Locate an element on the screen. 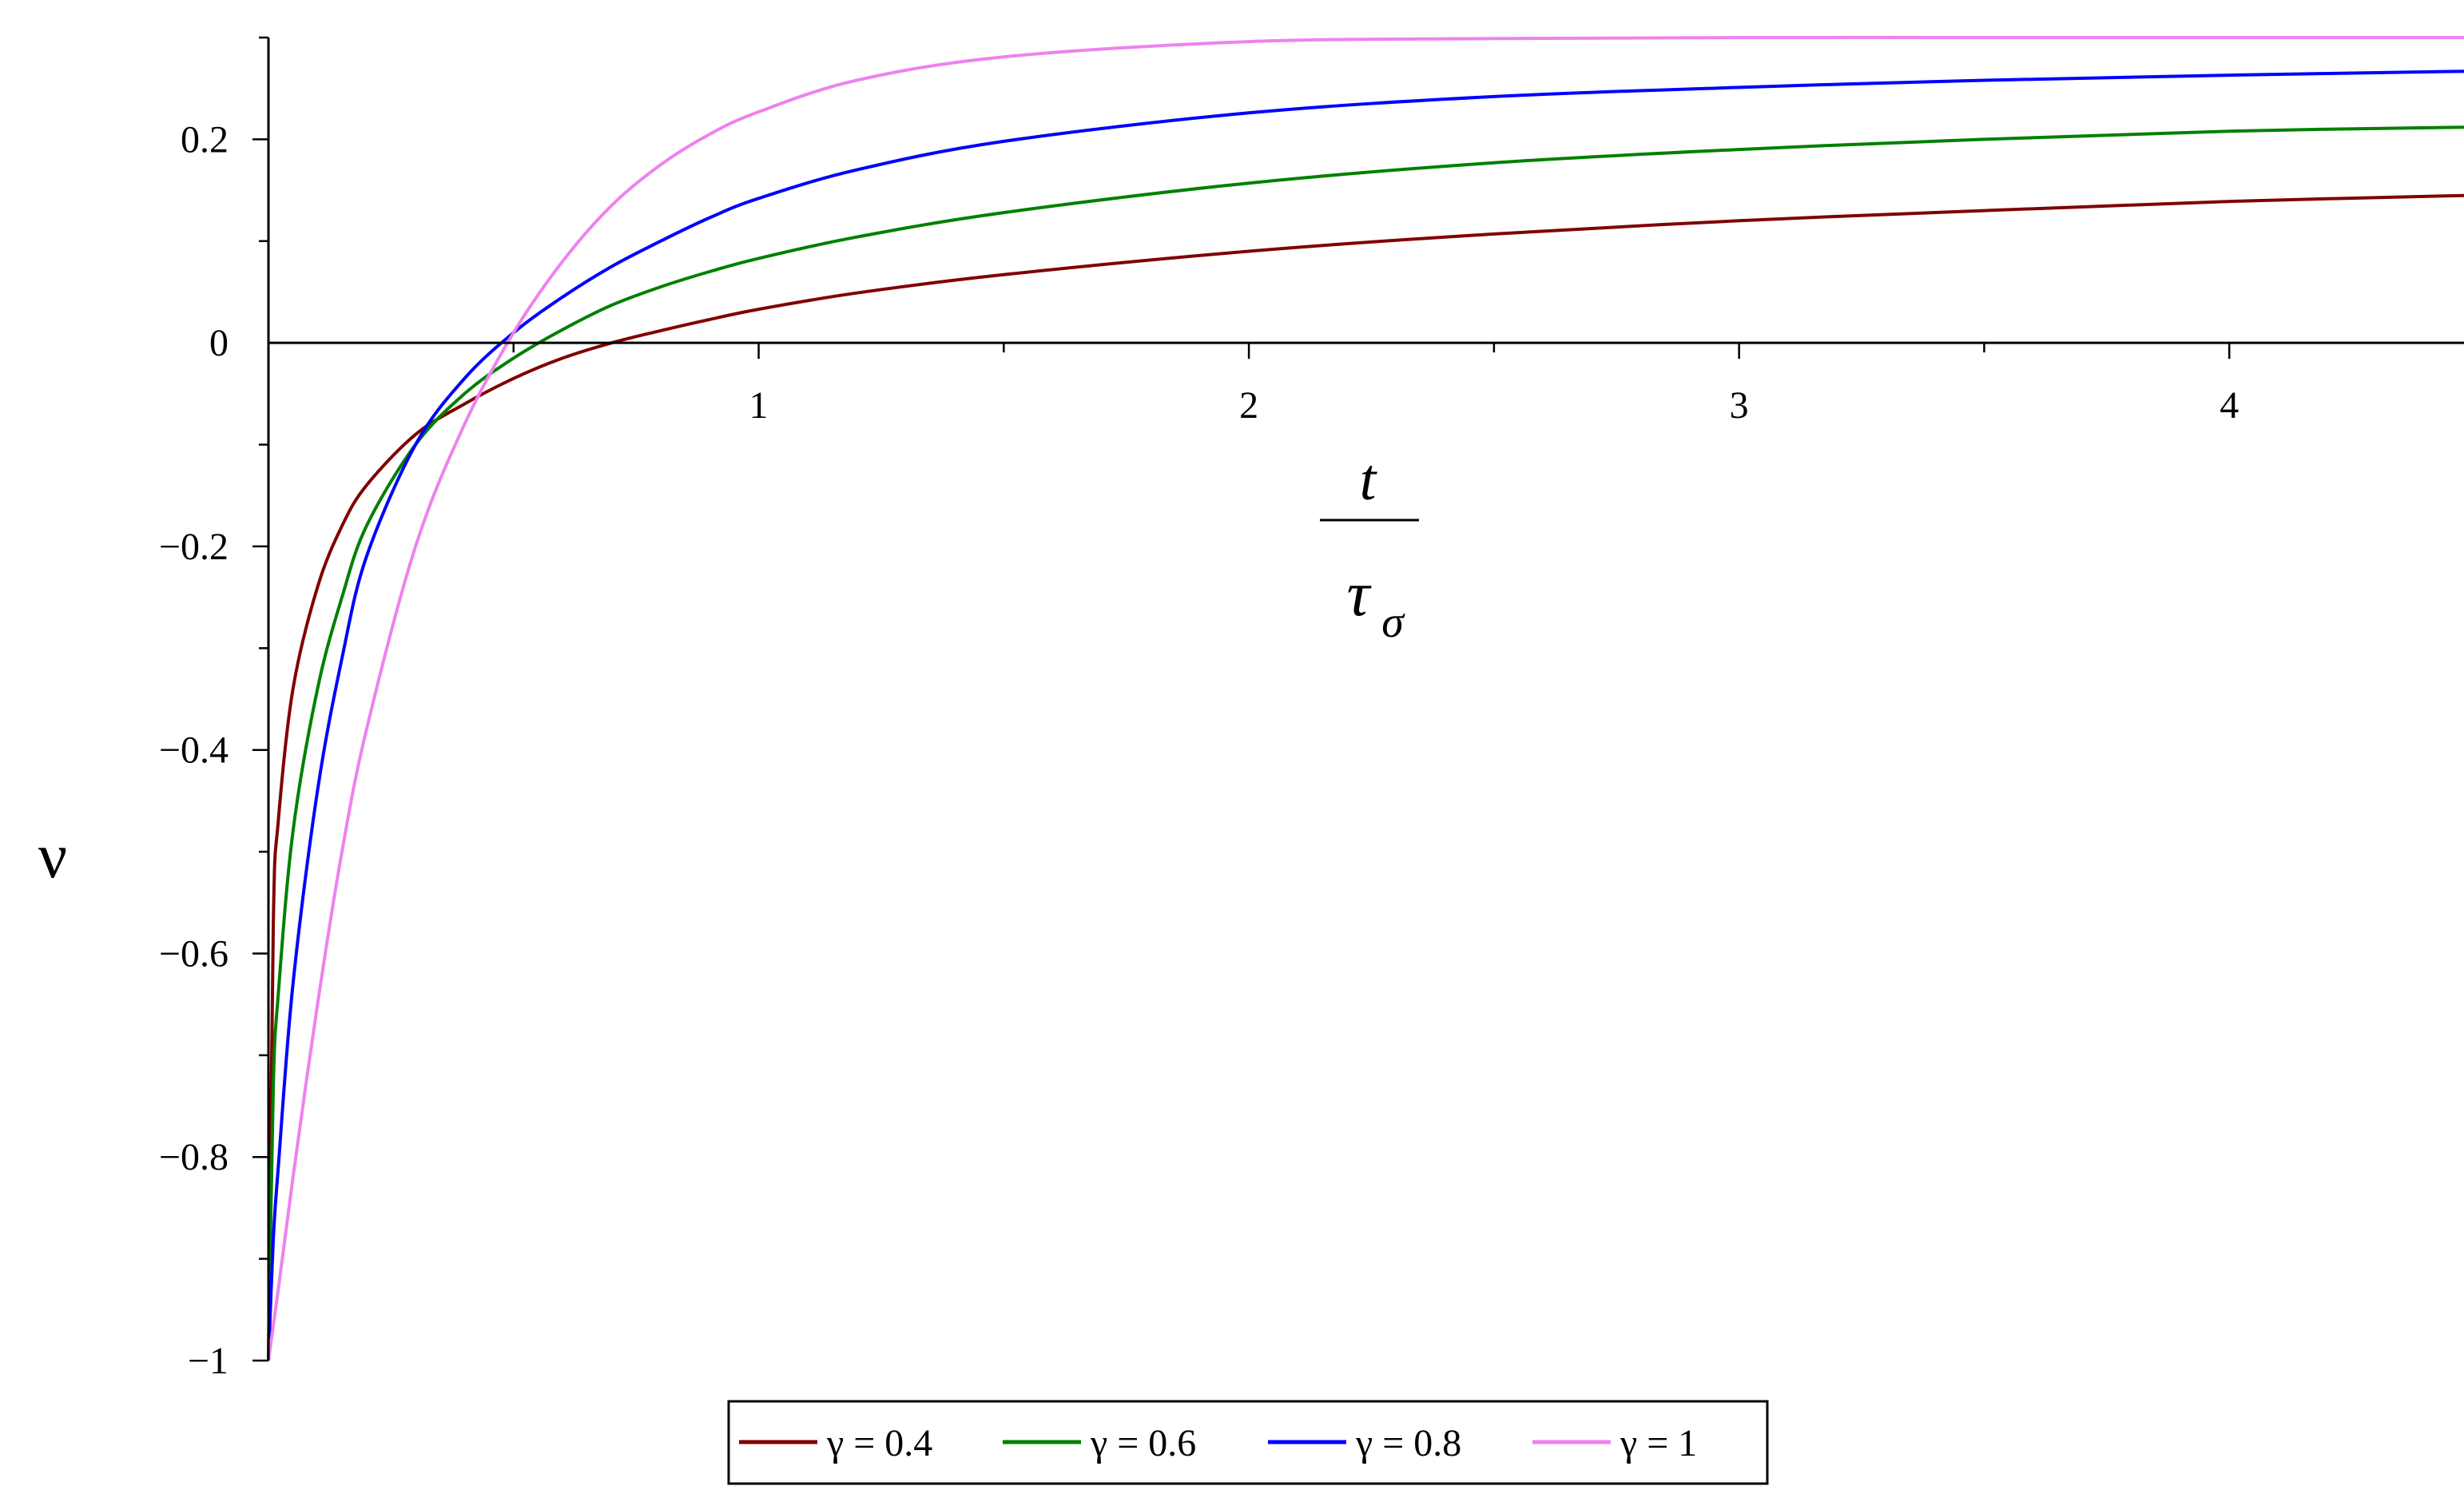 The image size is (2464, 1494). y-axis-label: ν is located at coordinates (53, 856).